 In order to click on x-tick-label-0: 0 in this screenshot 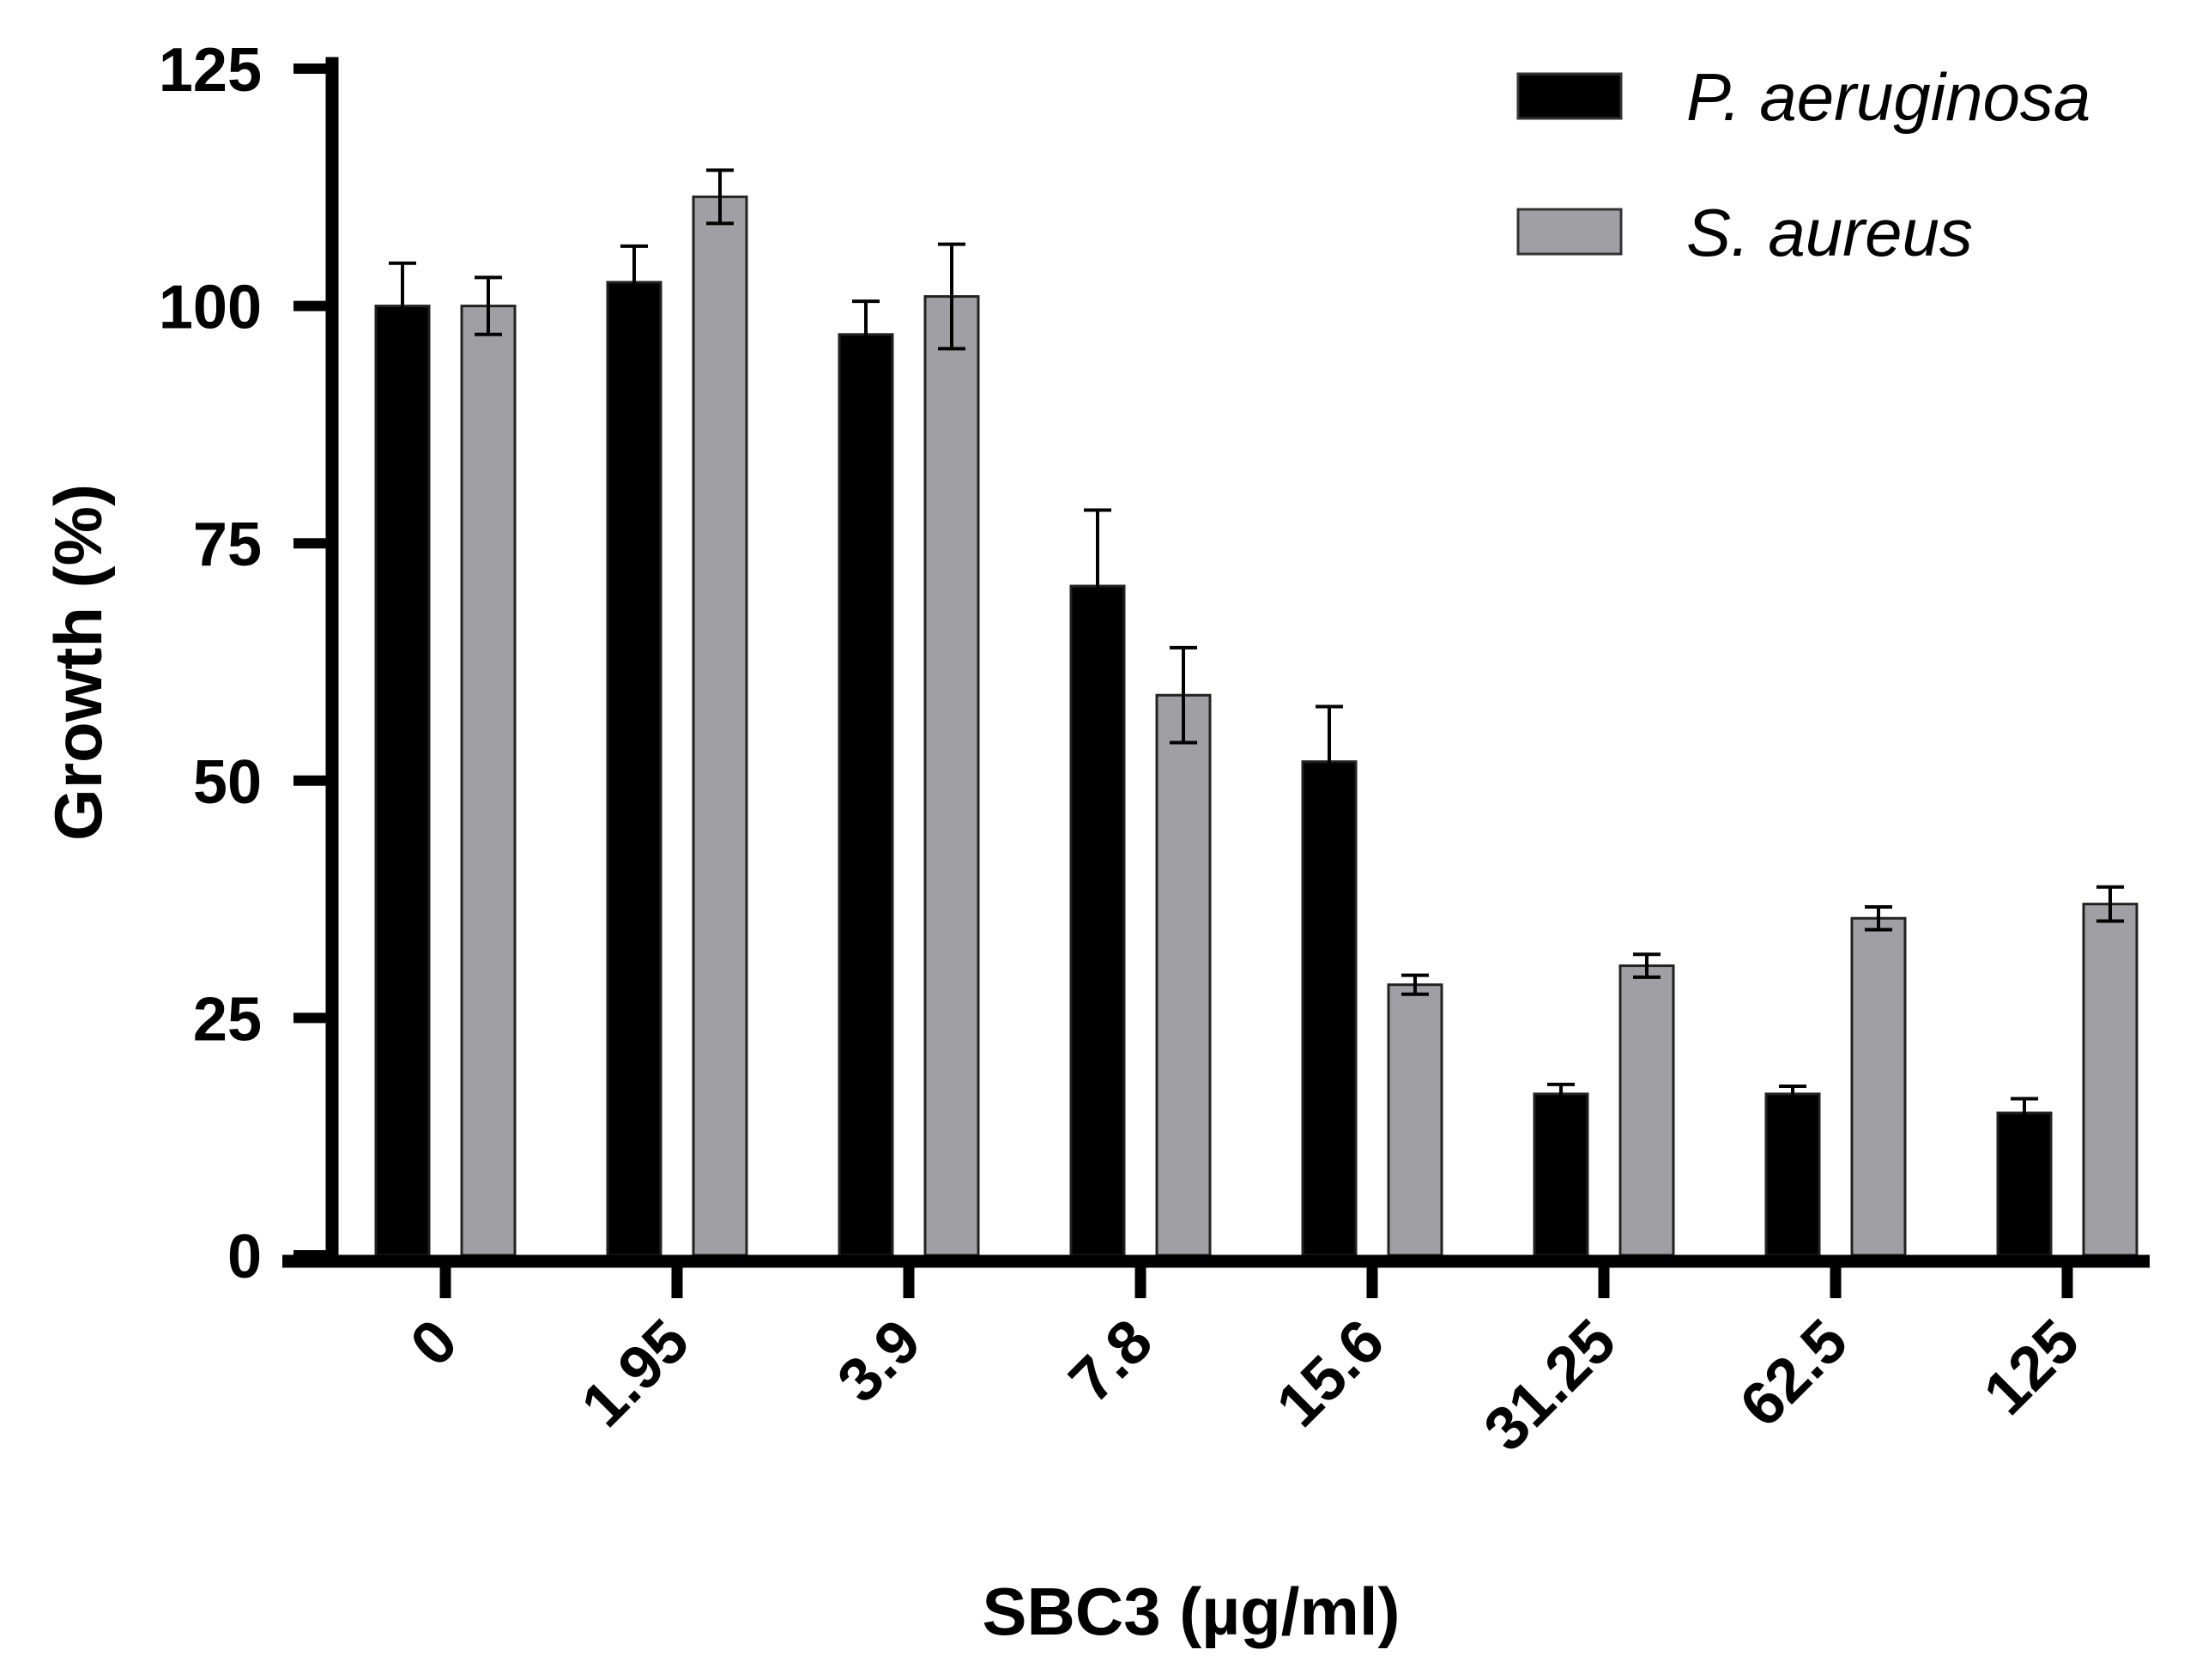, I will do `click(433, 1344)`.